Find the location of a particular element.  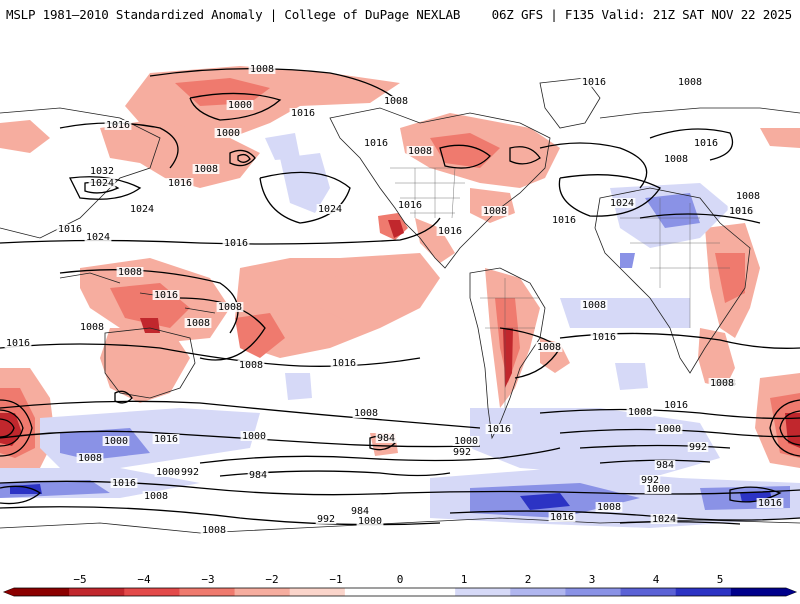

coastline-australia is located at coordinates (150, 363).